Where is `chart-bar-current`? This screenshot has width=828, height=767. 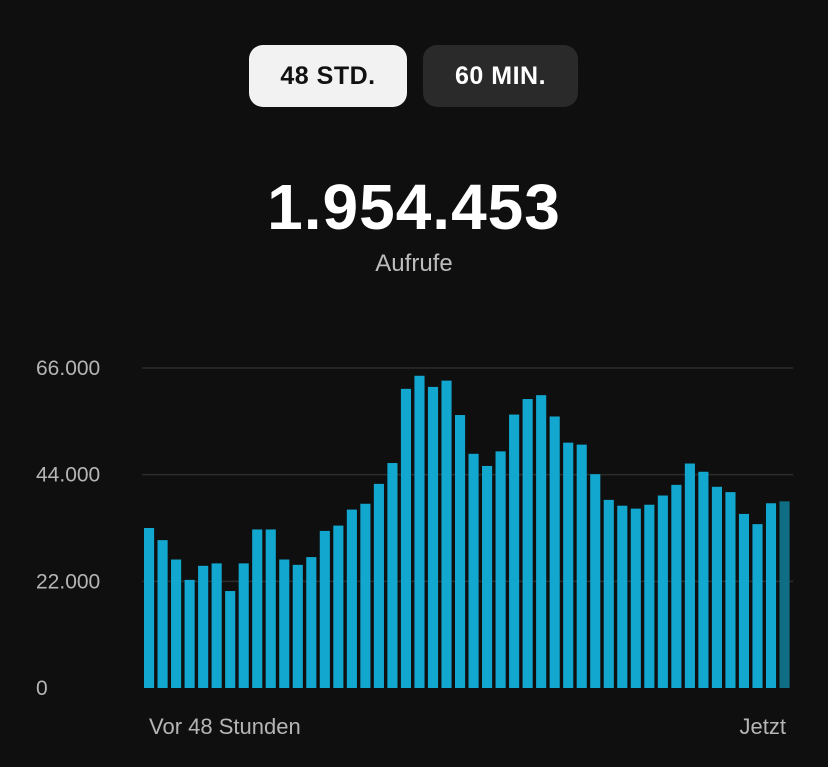
chart-bar-current is located at coordinates (784, 594).